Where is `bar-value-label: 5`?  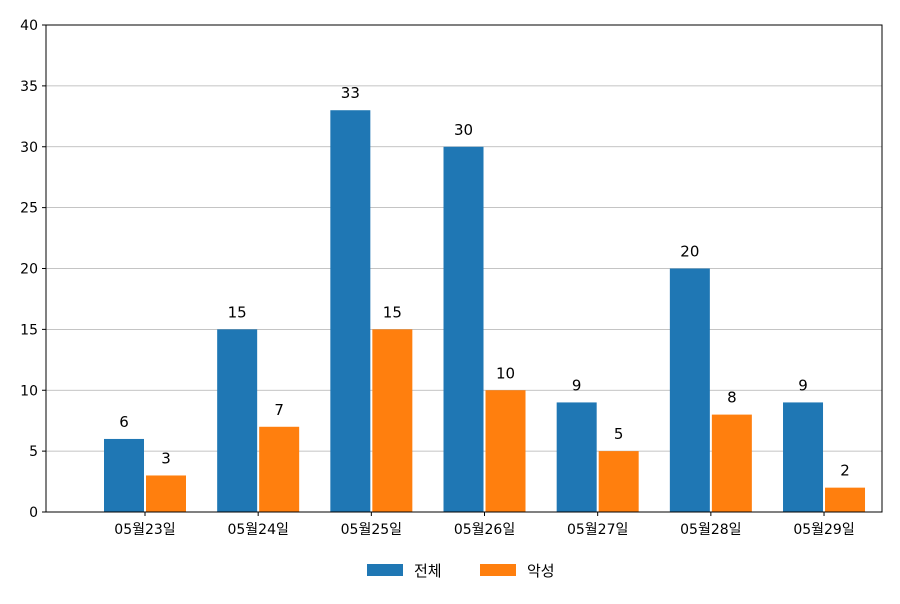 bar-value-label: 5 is located at coordinates (619, 434).